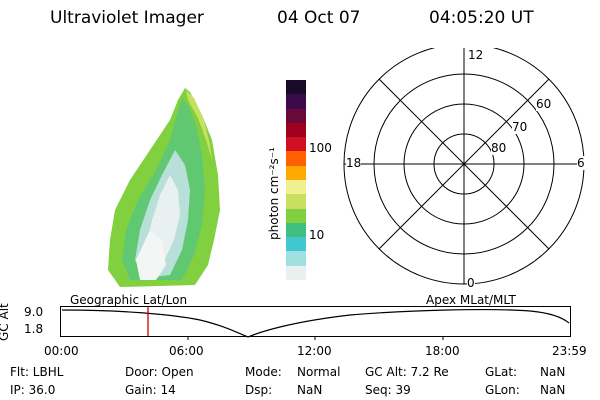 Image resolution: width=600 pixels, height=400 pixels. Describe the element at coordinates (151, 255) in the screenshot. I see `aurora-bright-spot` at that location.